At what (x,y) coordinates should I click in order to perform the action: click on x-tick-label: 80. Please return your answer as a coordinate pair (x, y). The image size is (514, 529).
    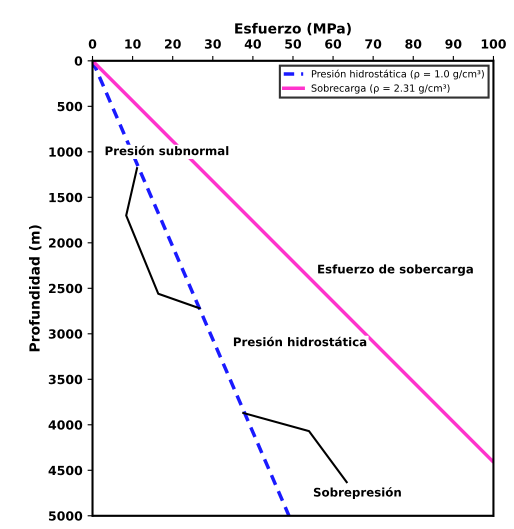
    Looking at the image, I should click on (413, 44).